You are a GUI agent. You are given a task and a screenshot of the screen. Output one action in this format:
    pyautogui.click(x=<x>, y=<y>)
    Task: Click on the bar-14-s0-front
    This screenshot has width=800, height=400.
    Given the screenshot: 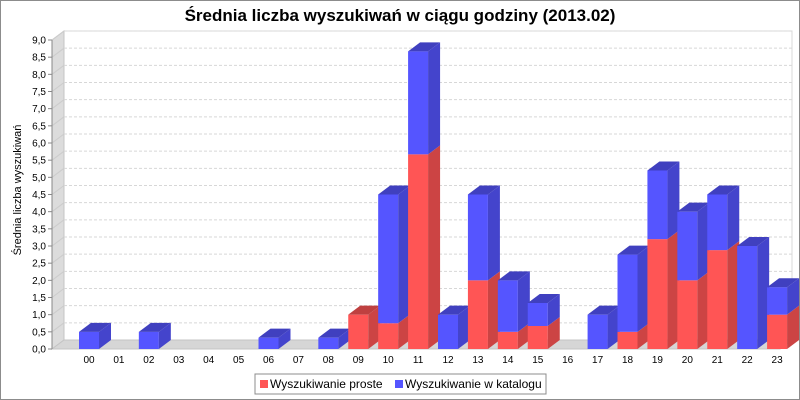 What is the action you would take?
    pyautogui.click(x=507, y=340)
    